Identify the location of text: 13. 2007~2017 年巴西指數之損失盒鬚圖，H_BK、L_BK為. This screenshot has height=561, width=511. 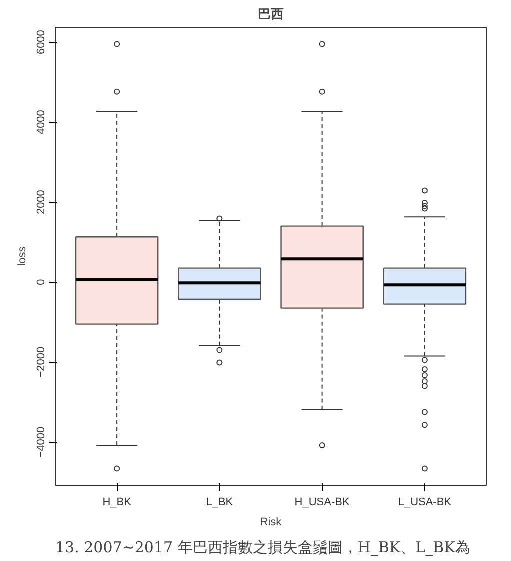
(263, 547).